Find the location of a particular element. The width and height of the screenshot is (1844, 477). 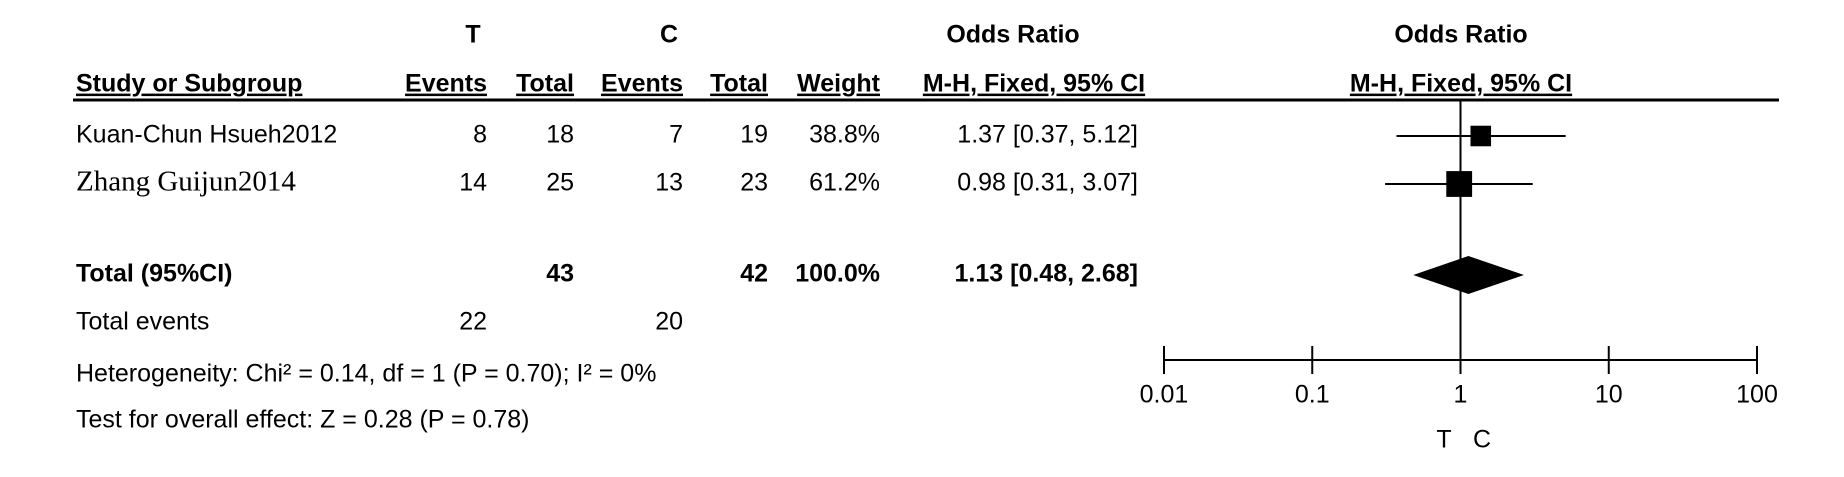

plot-method: M-H, Fixed, 95% CI is located at coordinates (1461, 84).